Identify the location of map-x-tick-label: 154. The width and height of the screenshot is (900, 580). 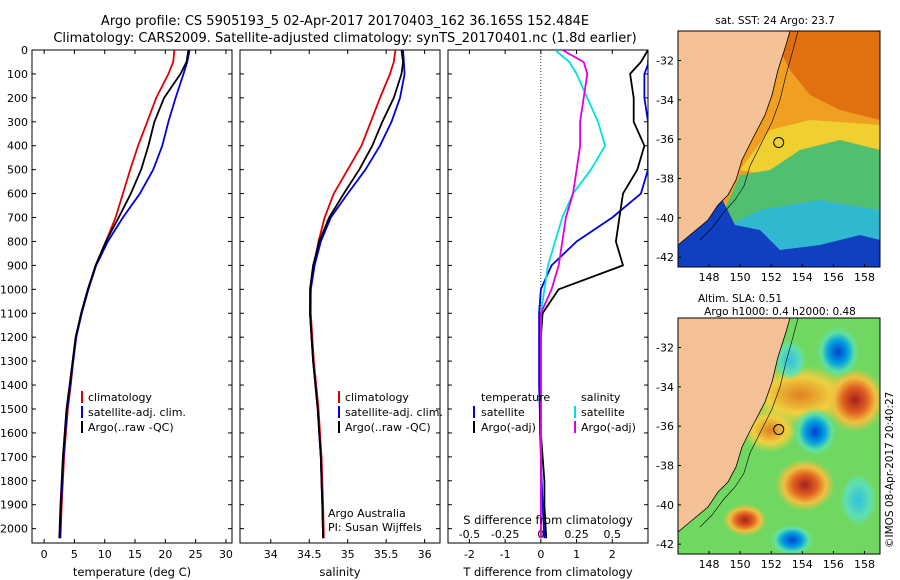
(802, 277).